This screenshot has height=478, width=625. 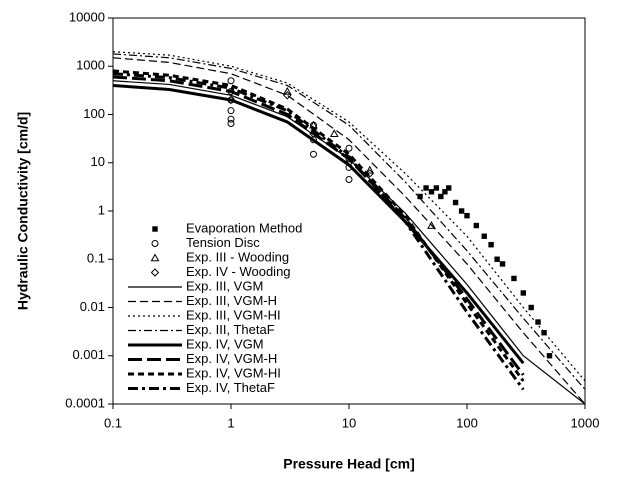 What do you see at coordinates (98, 161) in the screenshot?
I see `y-tick-label: 10` at bounding box center [98, 161].